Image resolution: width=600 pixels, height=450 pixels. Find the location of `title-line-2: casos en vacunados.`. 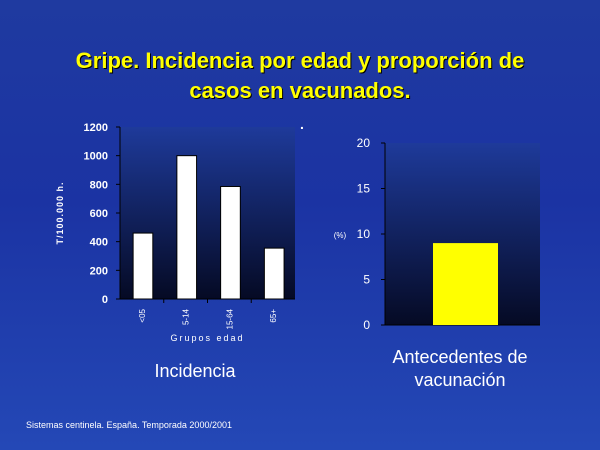

title-line-2: casos en vacunados. is located at coordinates (300, 90).